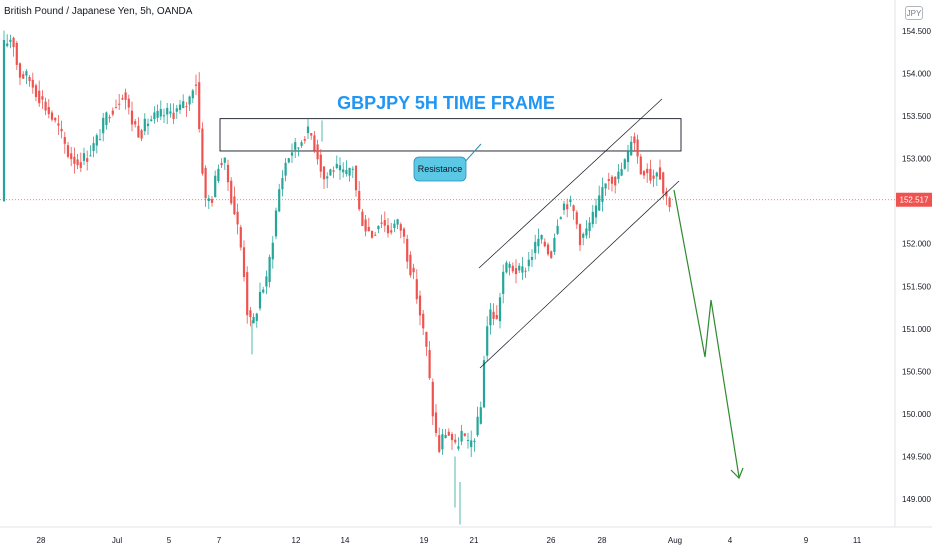 This screenshot has height=555, width=932. What do you see at coordinates (916, 456) in the screenshot?
I see `y-tick-label: 149.500` at bounding box center [916, 456].